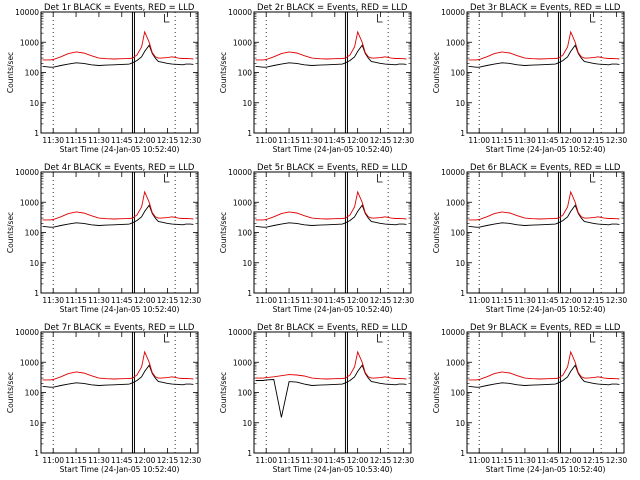 The image size is (640, 480). Describe the element at coordinates (545, 328) in the screenshot. I see `panel-title: Det 9r BLACK = Events, RED = LLD` at that location.